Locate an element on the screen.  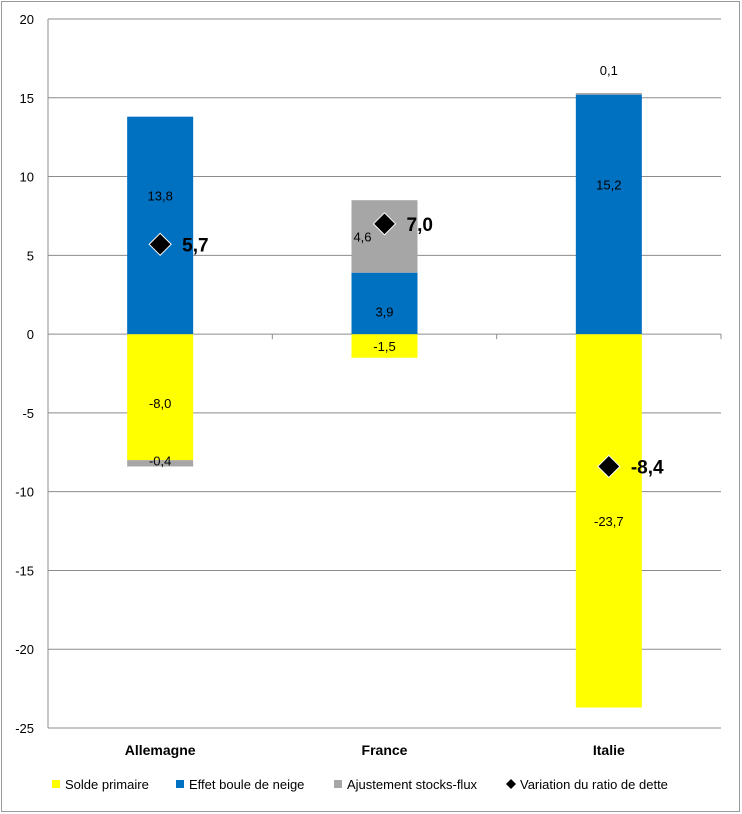
data-label: -23,7 is located at coordinates (609, 521).